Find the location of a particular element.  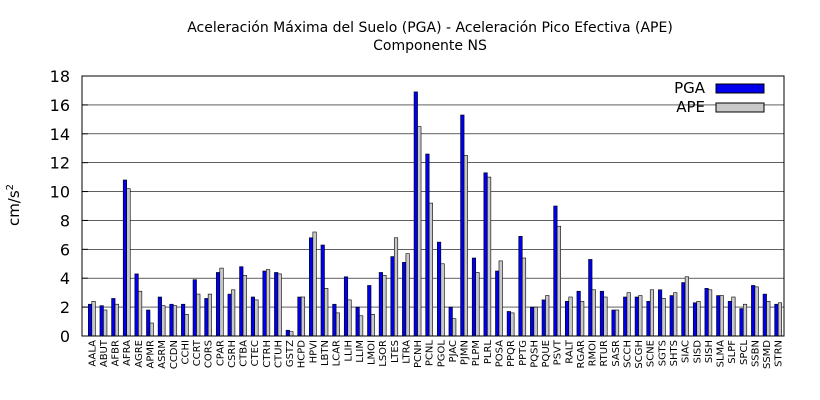

y-axis-ticks: 0 2 4 6 8 10 12 14 16 18 is located at coordinates (69, 206).